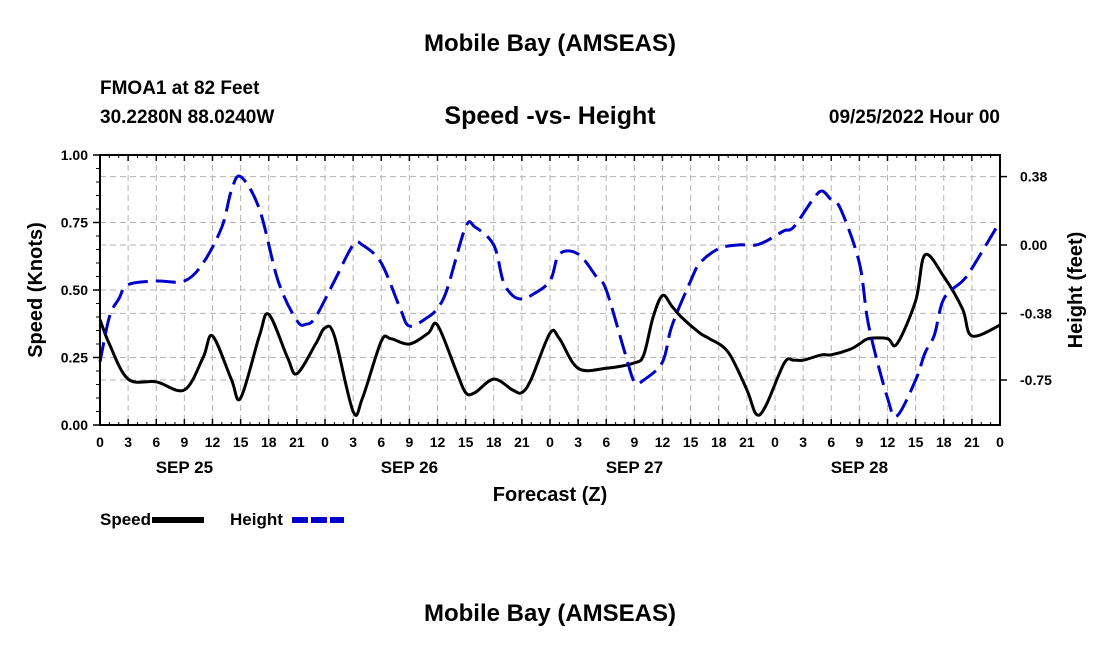 The width and height of the screenshot is (1100, 650). I want to click on legend-label-height: Height, so click(256, 519).